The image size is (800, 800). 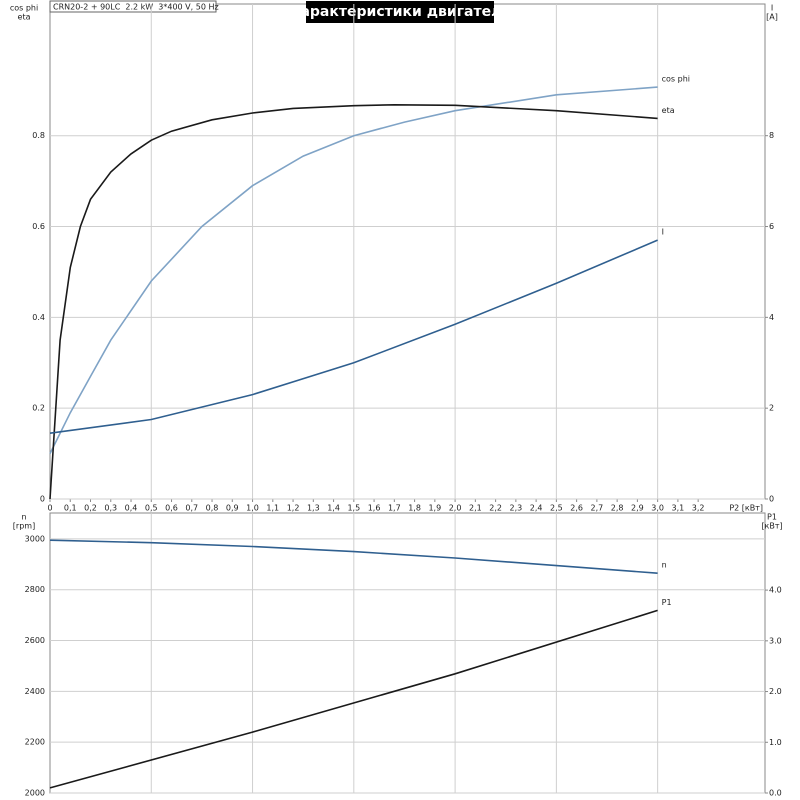 What do you see at coordinates (775, 793) in the screenshot?
I see `y2-tick-label: 0.0` at bounding box center [775, 793].